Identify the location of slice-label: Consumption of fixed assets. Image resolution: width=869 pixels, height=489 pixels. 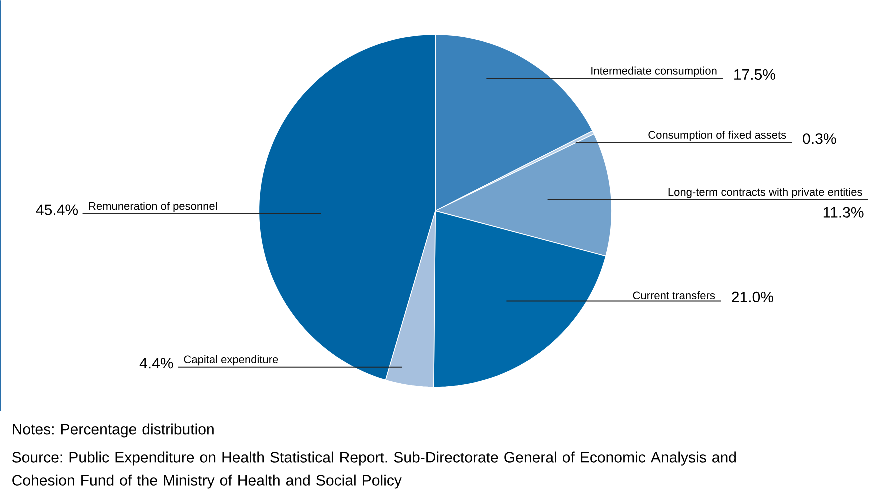
(717, 136).